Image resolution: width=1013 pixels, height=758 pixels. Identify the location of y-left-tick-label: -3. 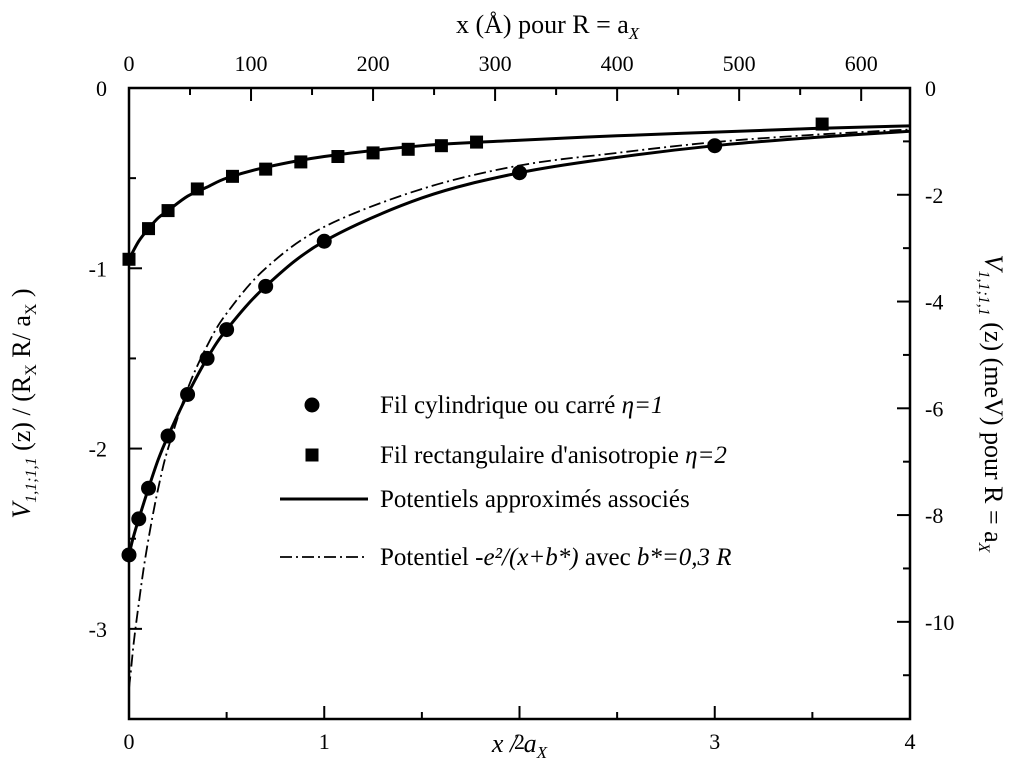
(98, 629).